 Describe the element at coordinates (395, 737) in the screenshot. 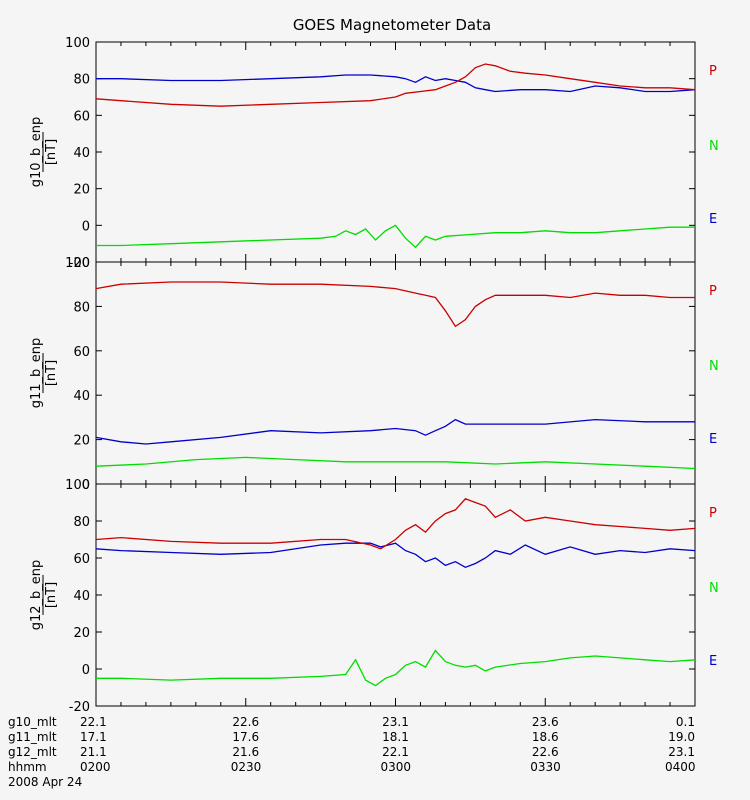

I see `footer-cell: 18.1` at that location.